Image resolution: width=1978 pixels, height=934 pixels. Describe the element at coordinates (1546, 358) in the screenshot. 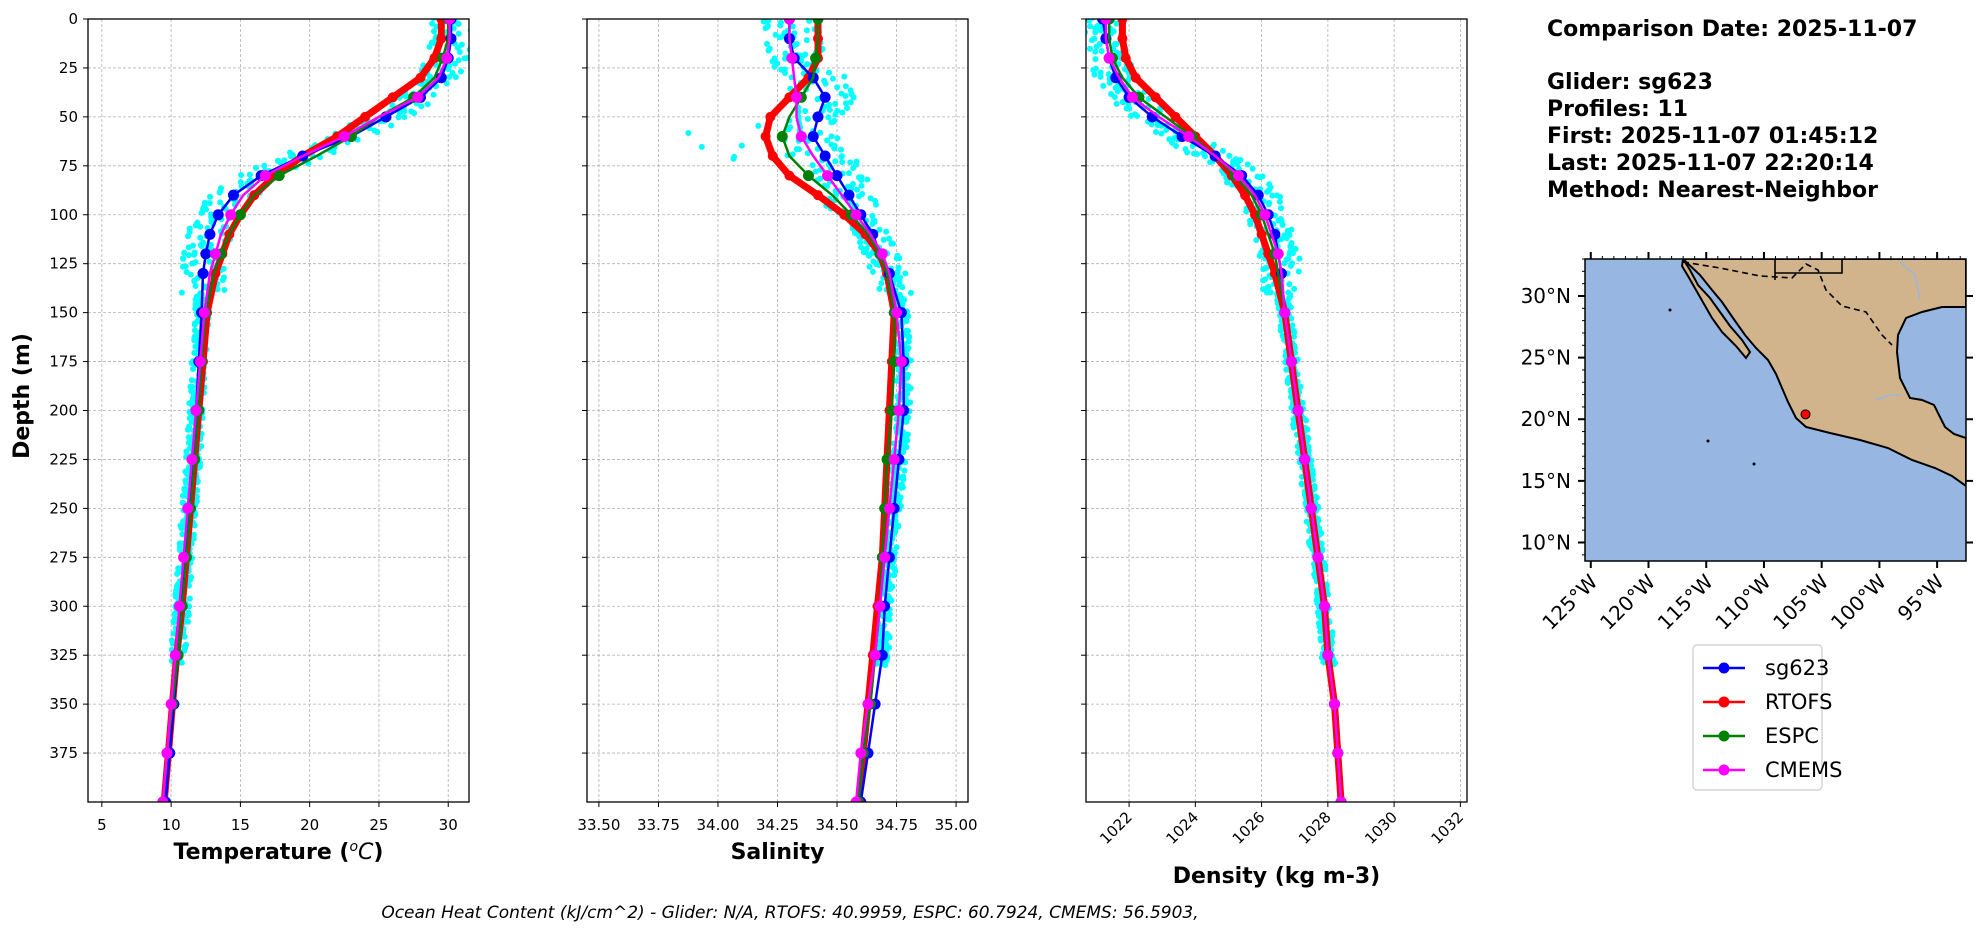

I see `map-lat-label: 25°N` at that location.